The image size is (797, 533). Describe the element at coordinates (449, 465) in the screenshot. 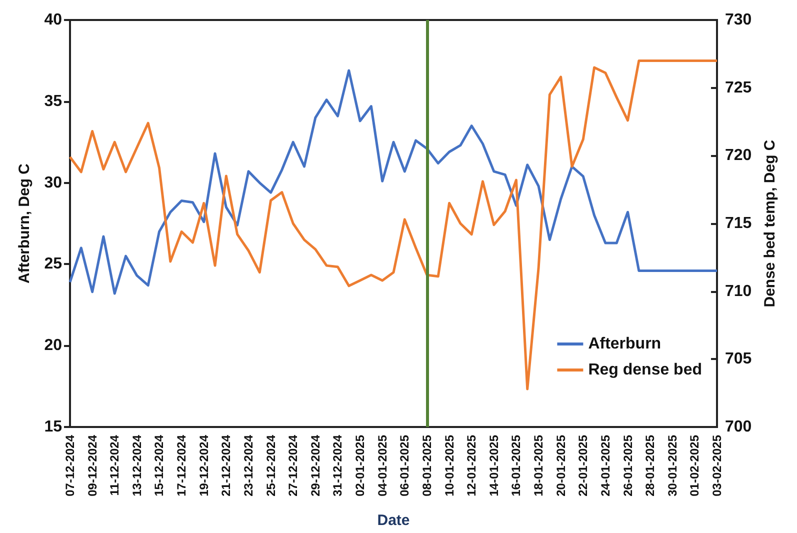

I see `x-tick-label: 10-01-2025` at that location.